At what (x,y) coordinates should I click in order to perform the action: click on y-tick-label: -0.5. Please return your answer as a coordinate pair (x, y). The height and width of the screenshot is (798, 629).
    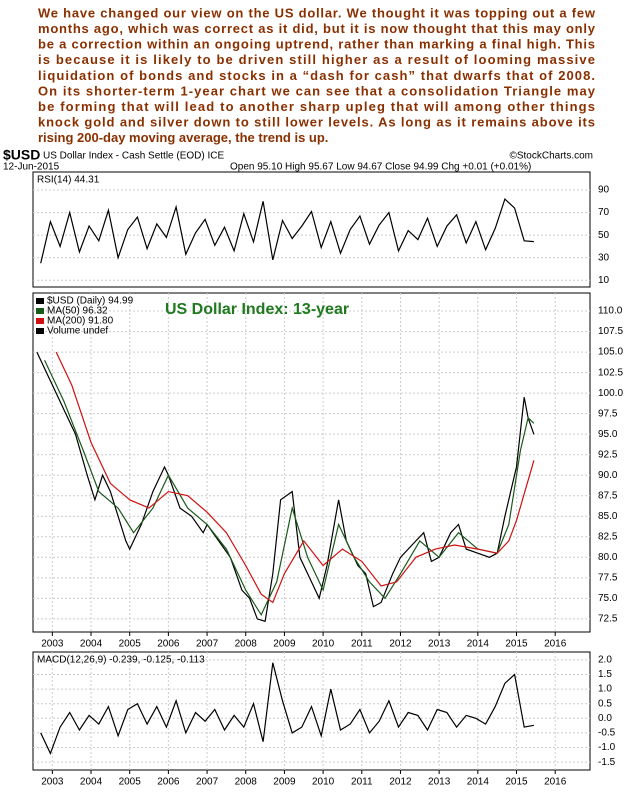
    Looking at the image, I should click on (607, 733).